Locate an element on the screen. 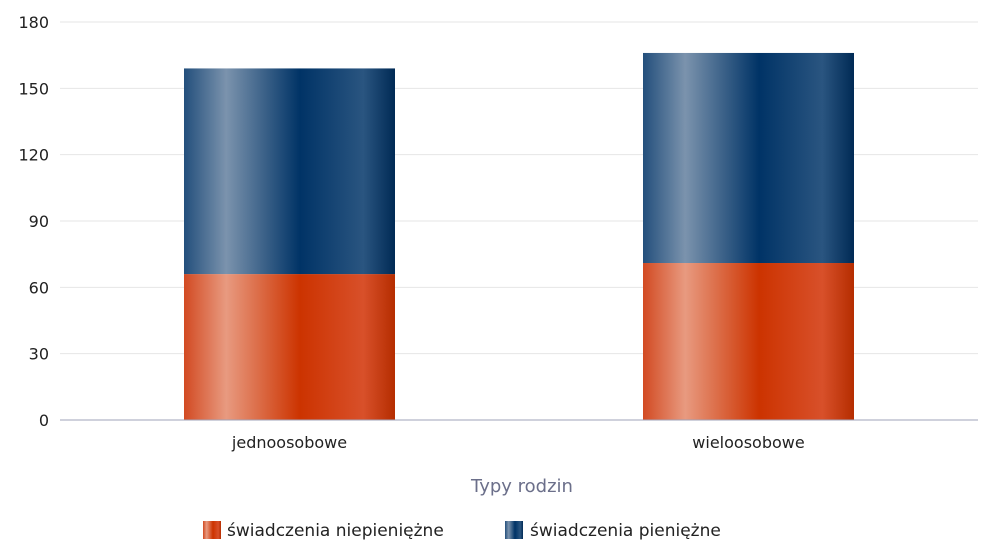 This screenshot has height=544, width=984. bar-pieniezne-jednoosobowe is located at coordinates (289, 171).